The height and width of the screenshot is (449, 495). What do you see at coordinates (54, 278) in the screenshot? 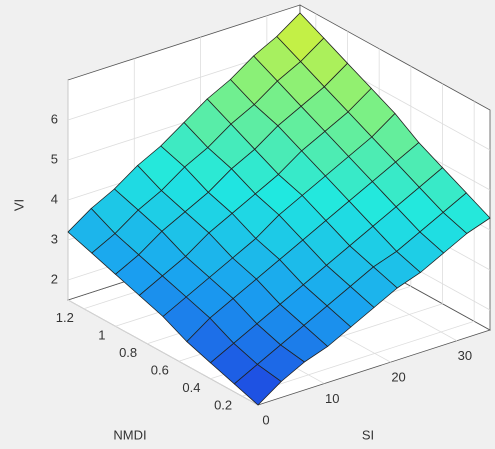
I see `z-tick-label: 2` at bounding box center [54, 278].